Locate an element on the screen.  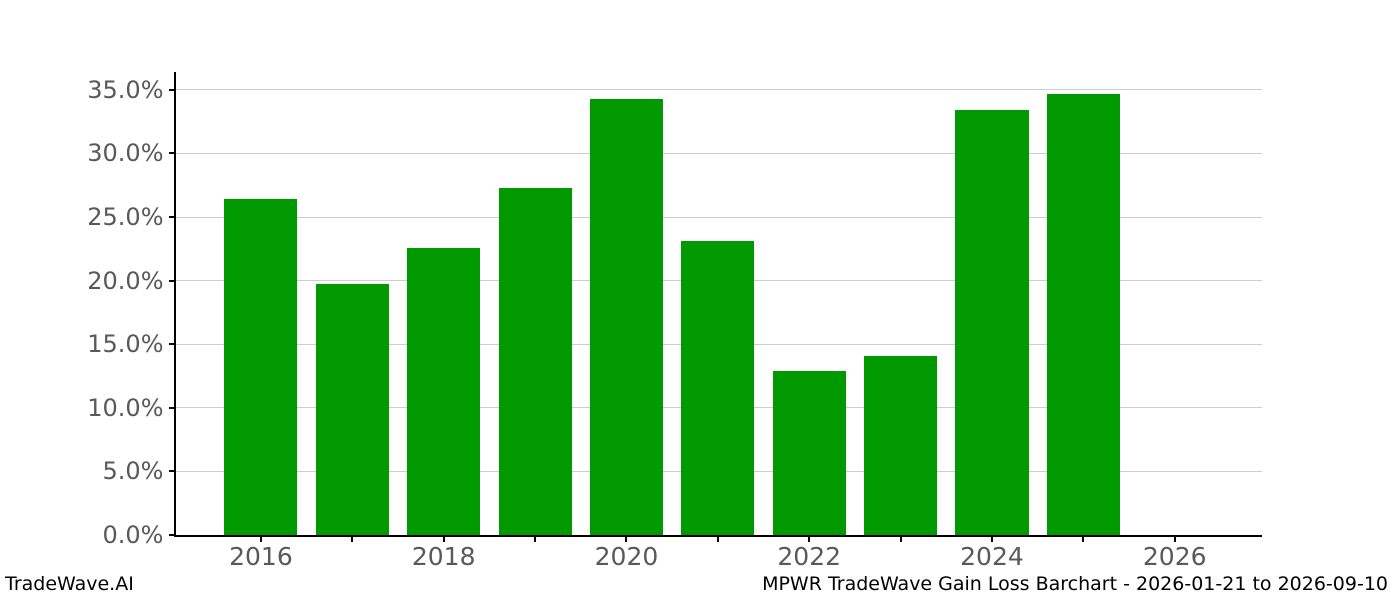
x-tick-label-2016: 2016 is located at coordinates (261, 556).